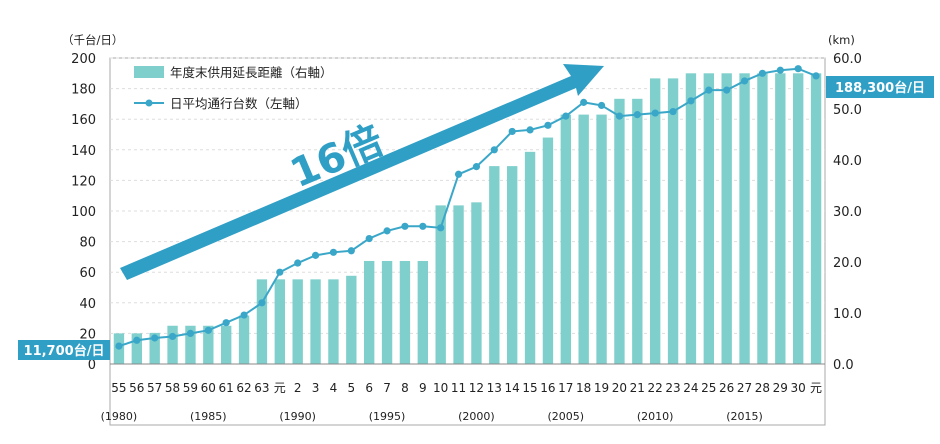  Describe the element at coordinates (239, 103) in the screenshot. I see `legend-label-line: 日平均通行台数（左軸）` at that location.